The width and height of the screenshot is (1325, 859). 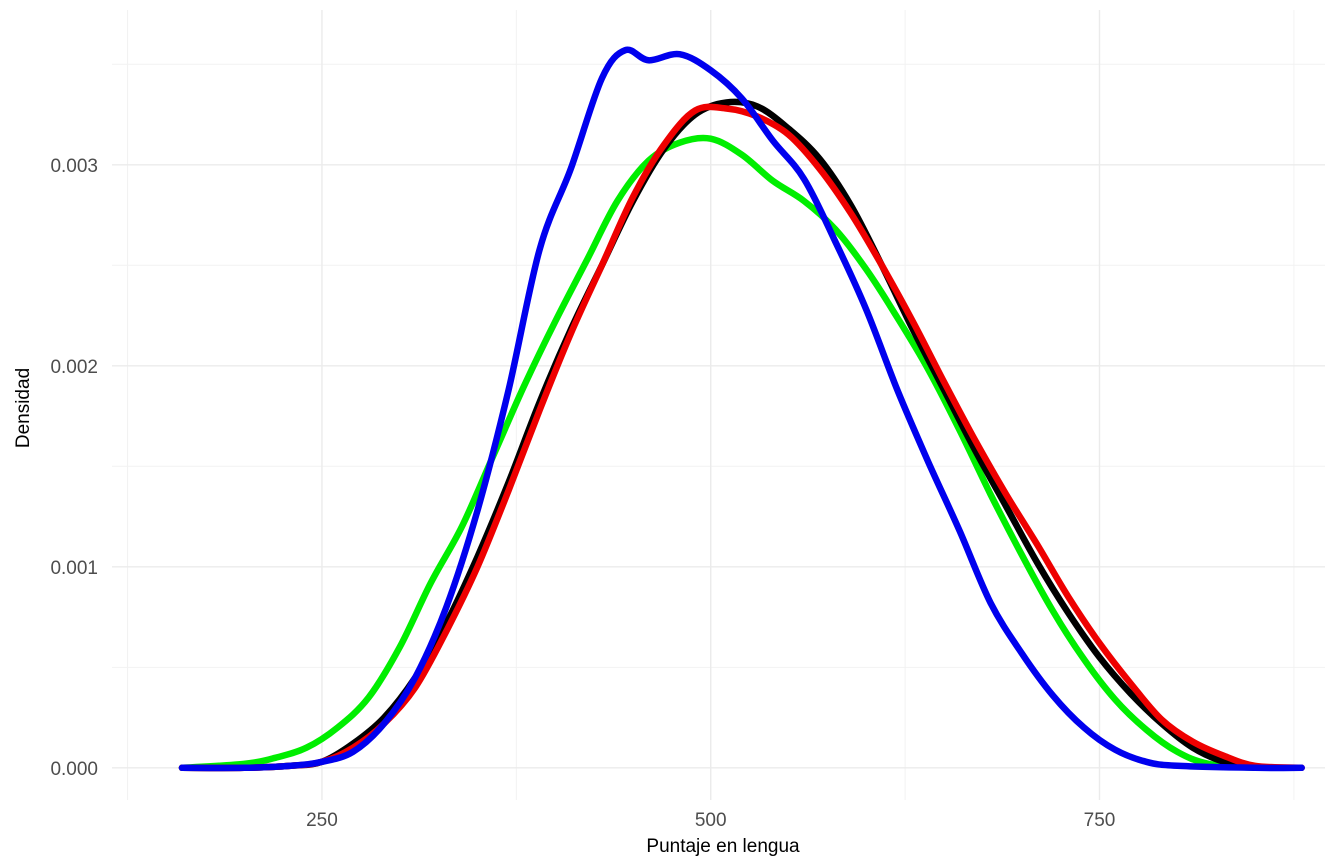 What do you see at coordinates (1100, 820) in the screenshot?
I see `x-tick-label: 750` at bounding box center [1100, 820].